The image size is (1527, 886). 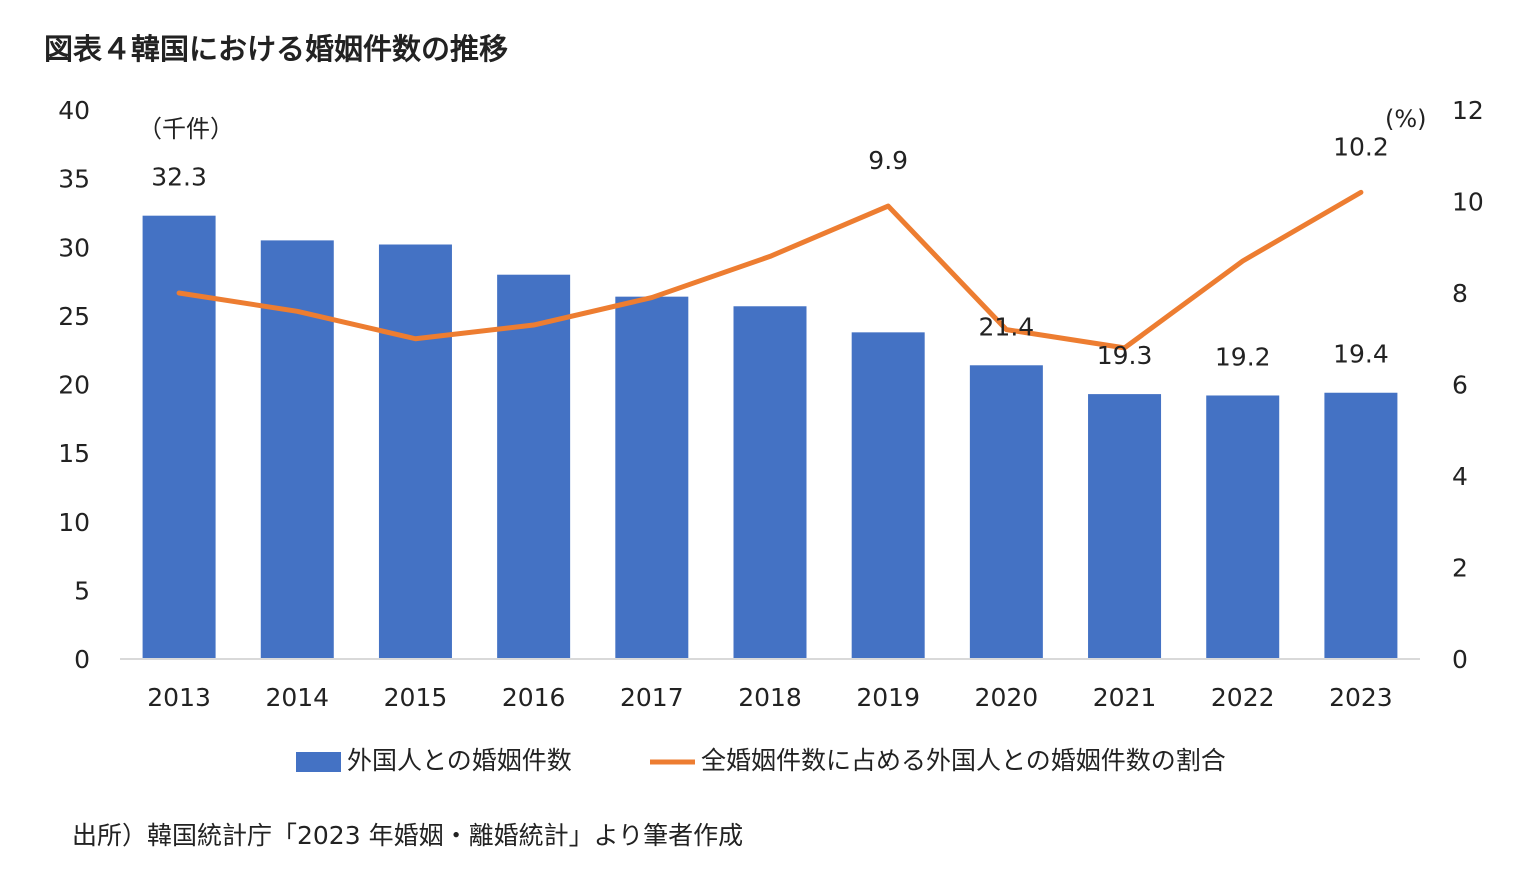 What do you see at coordinates (963, 760) in the screenshot?
I see `legend-line-label: 全婚姻件数に占める外国人との婚姻件数の割合` at bounding box center [963, 760].